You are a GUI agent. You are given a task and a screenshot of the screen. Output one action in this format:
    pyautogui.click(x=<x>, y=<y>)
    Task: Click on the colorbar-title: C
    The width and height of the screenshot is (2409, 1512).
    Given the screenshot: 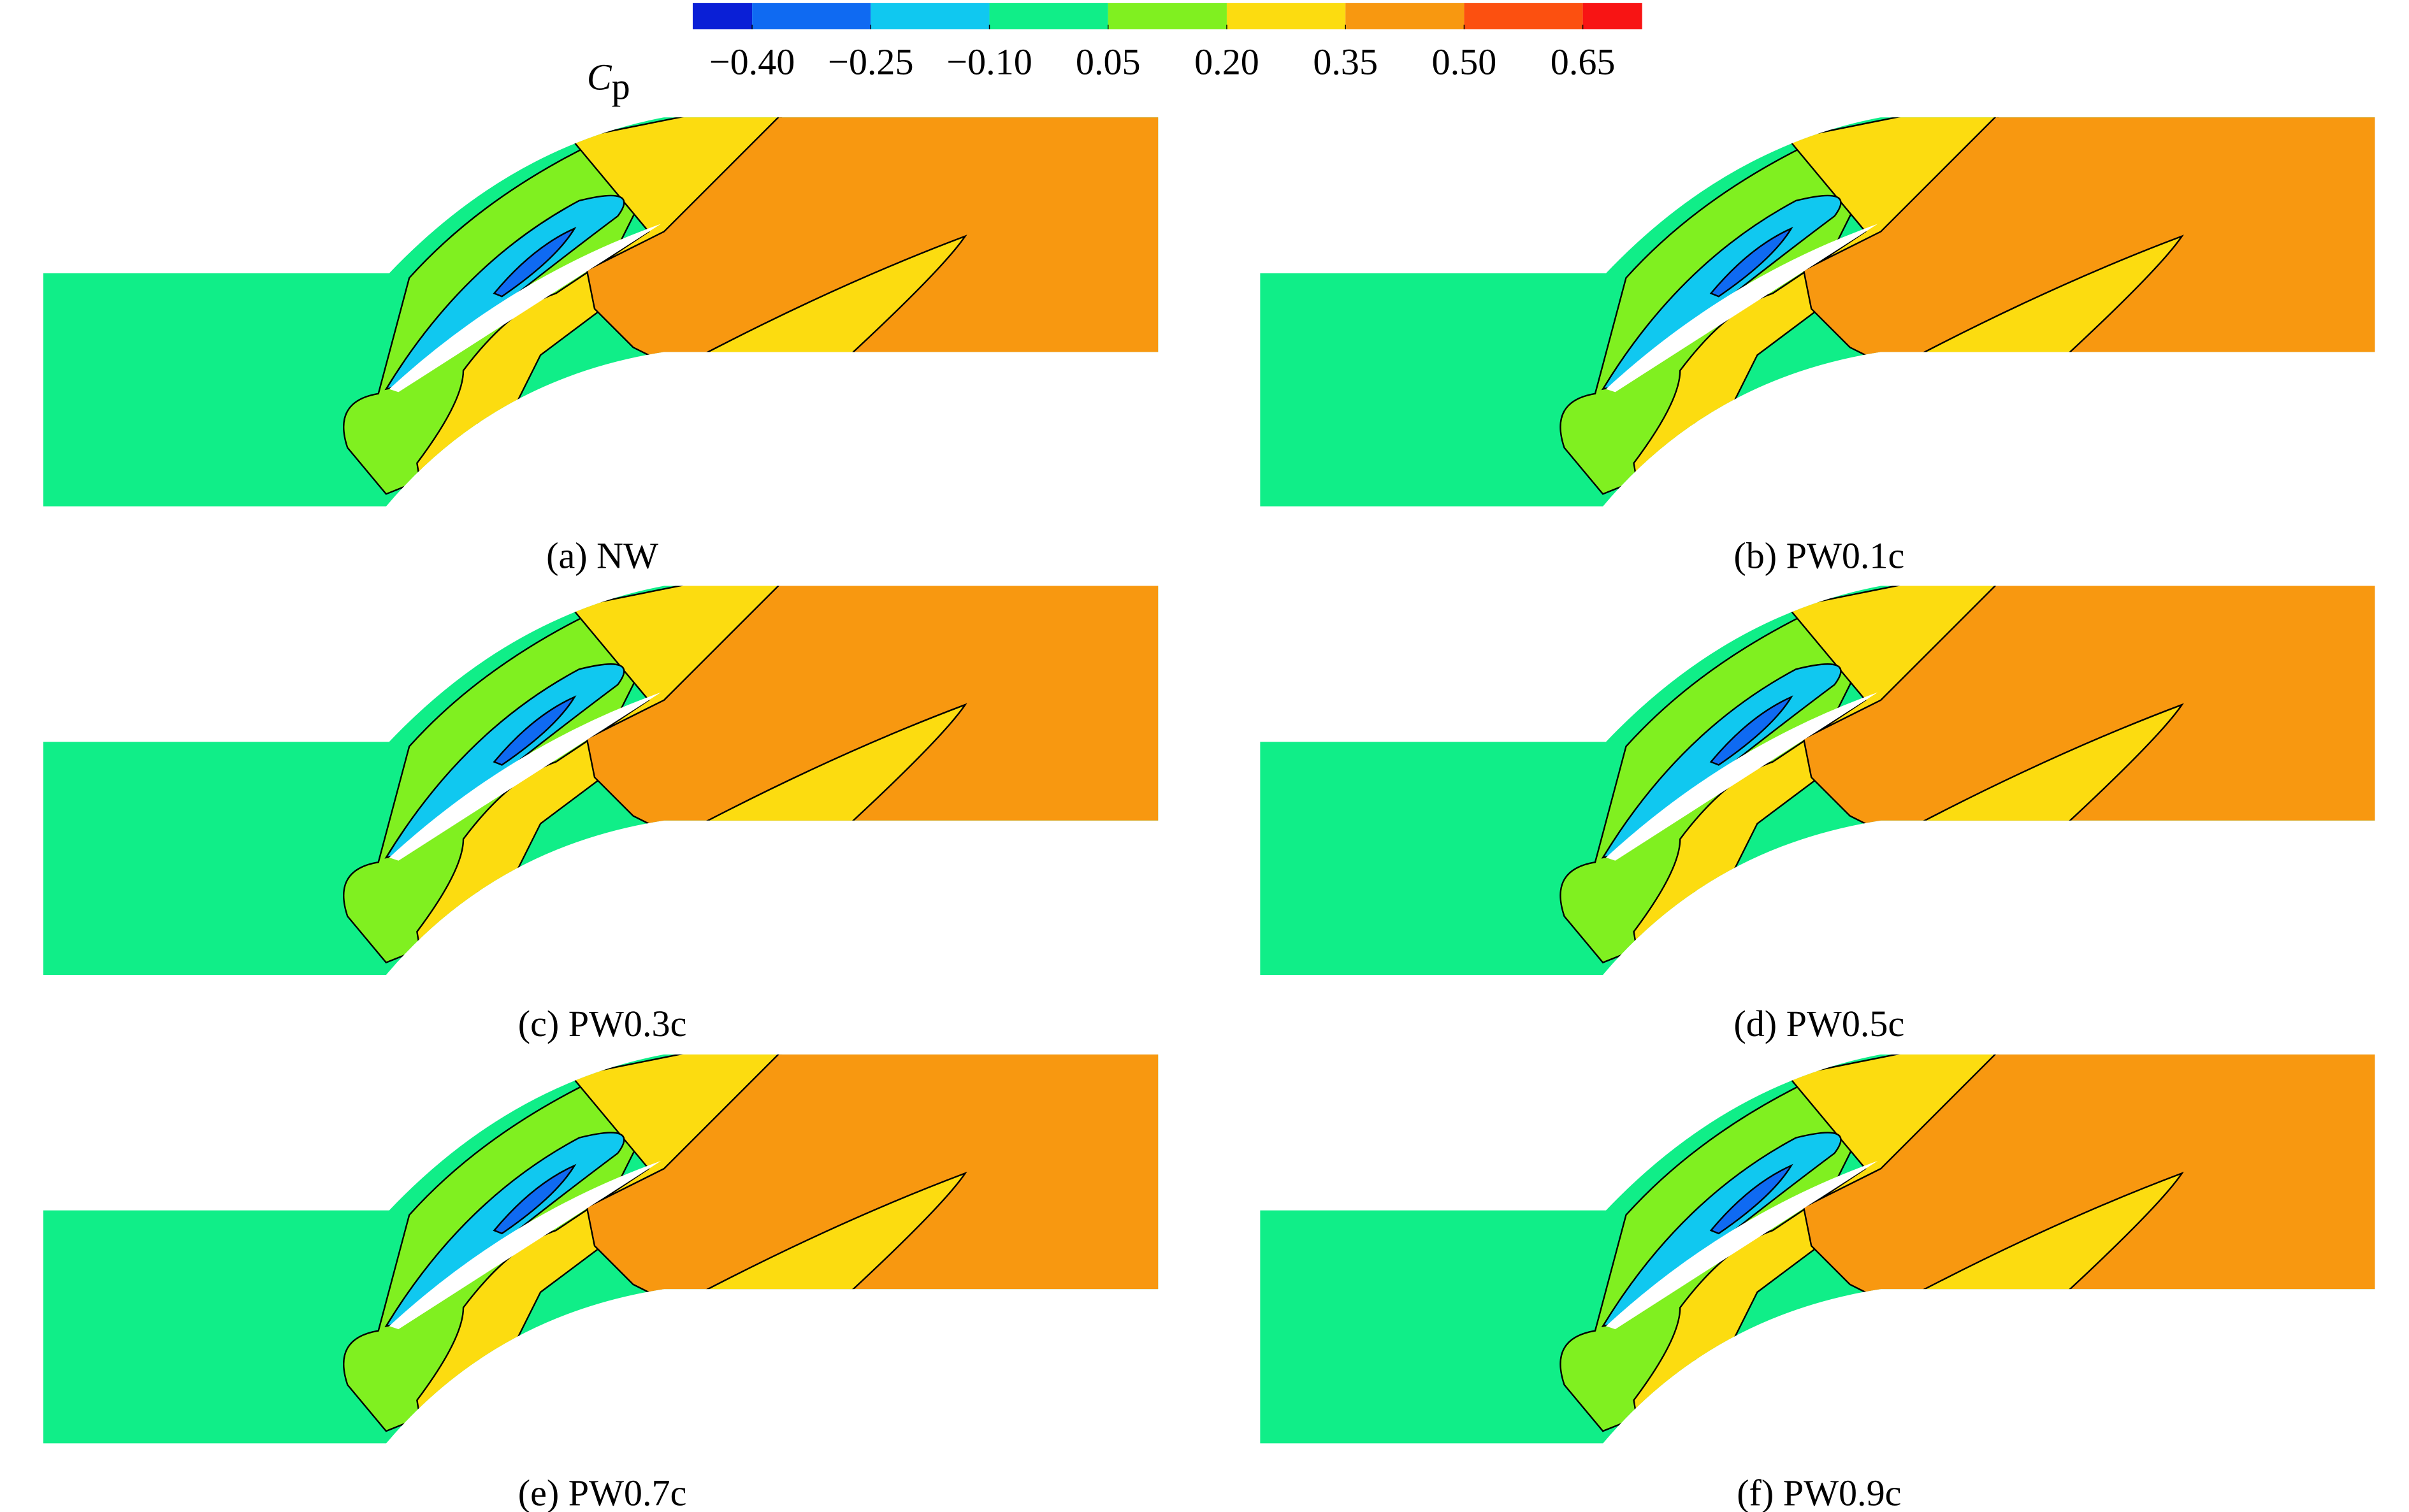 What is the action you would take?
    pyautogui.click(x=599, y=77)
    